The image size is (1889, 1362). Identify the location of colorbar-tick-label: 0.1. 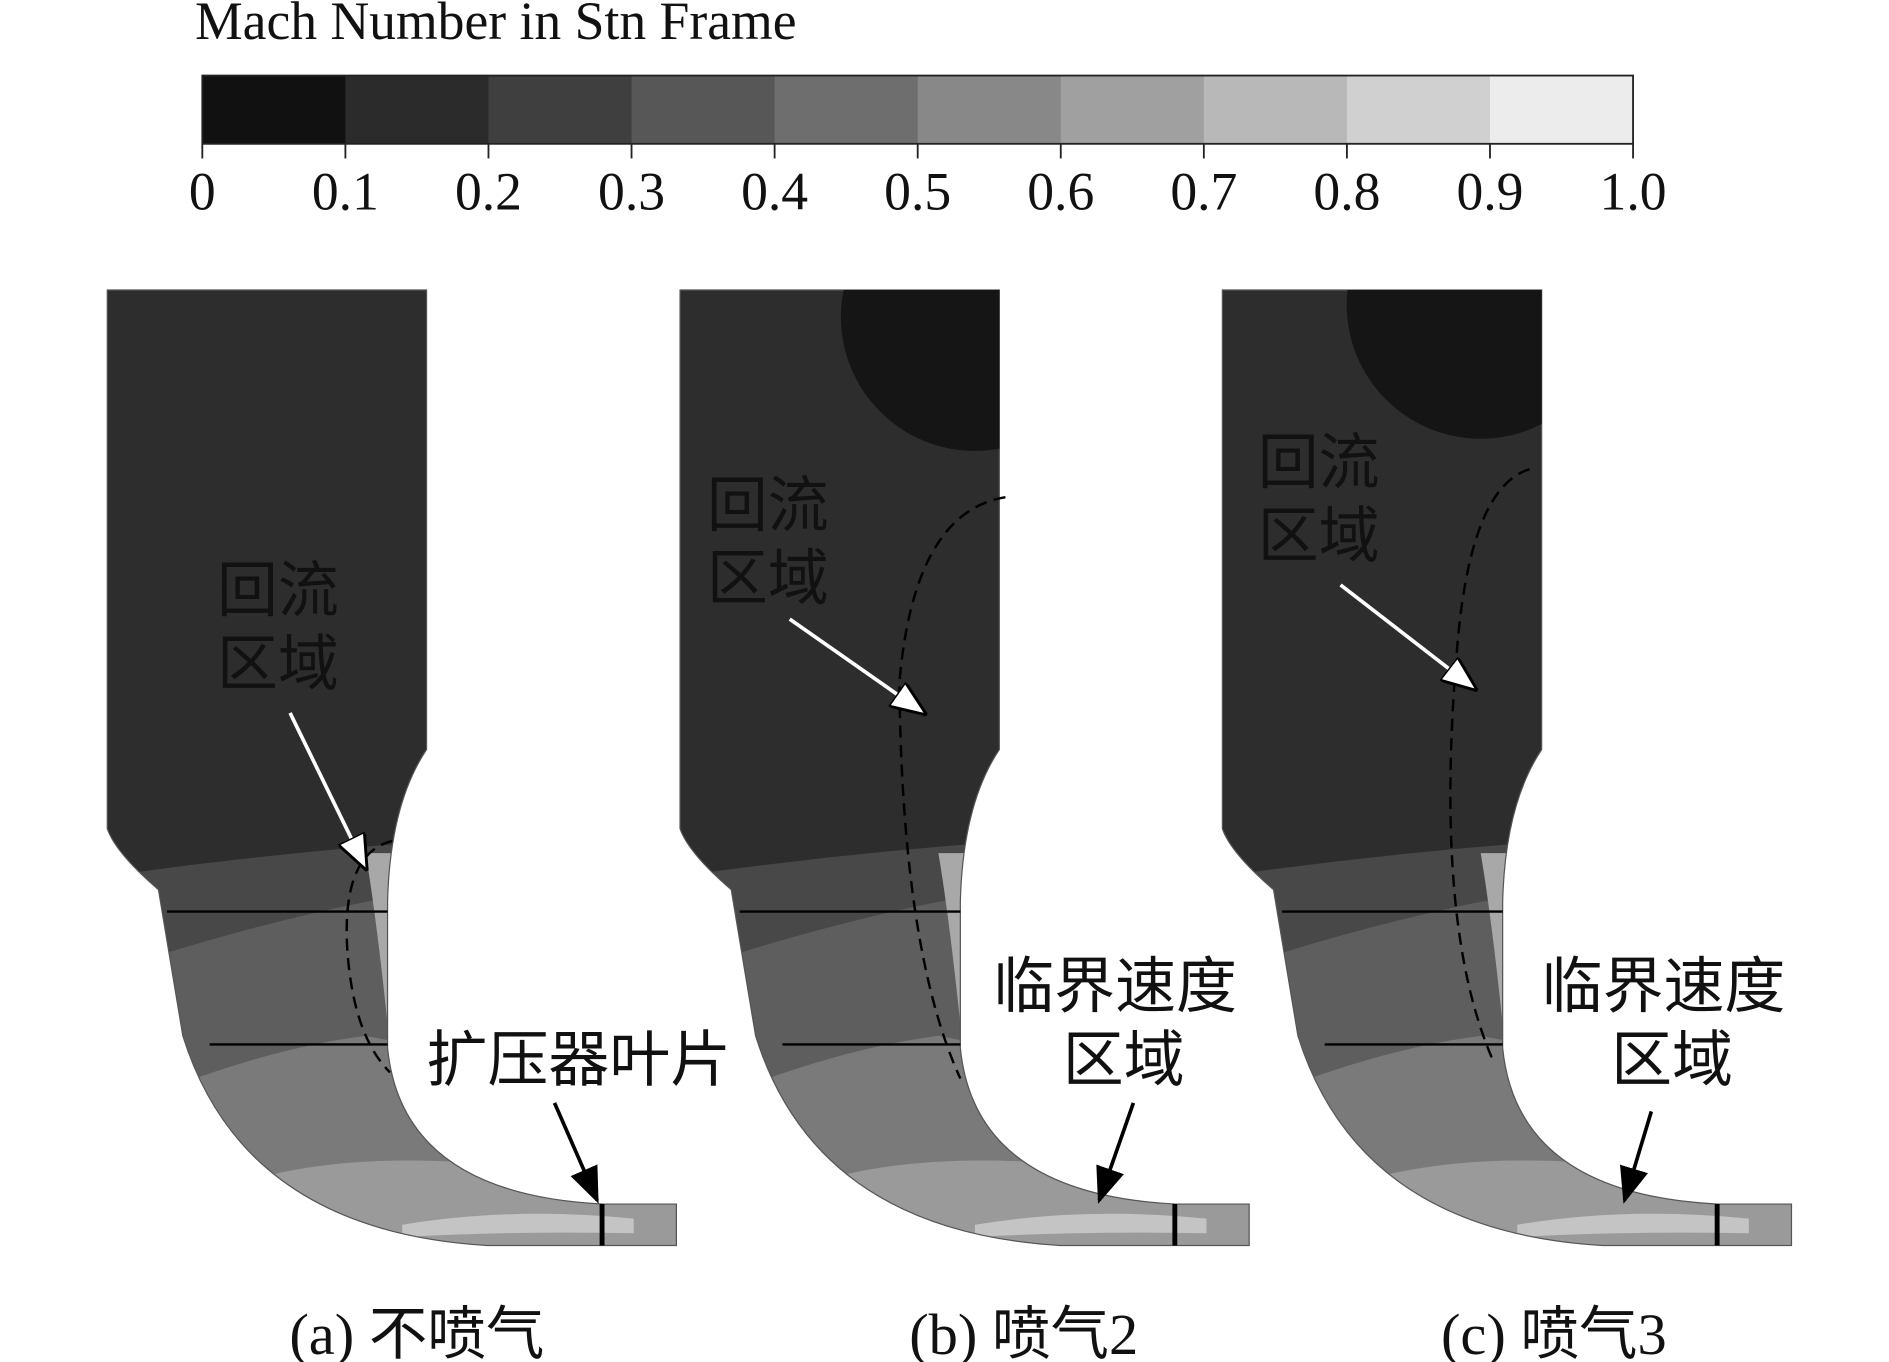
(345, 192).